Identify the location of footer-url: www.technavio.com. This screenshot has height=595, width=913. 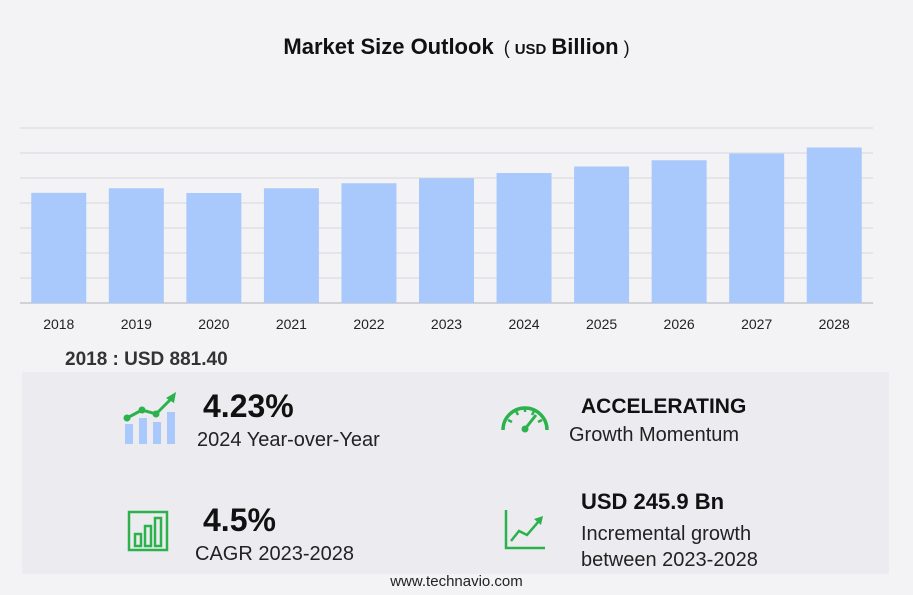
(456, 581).